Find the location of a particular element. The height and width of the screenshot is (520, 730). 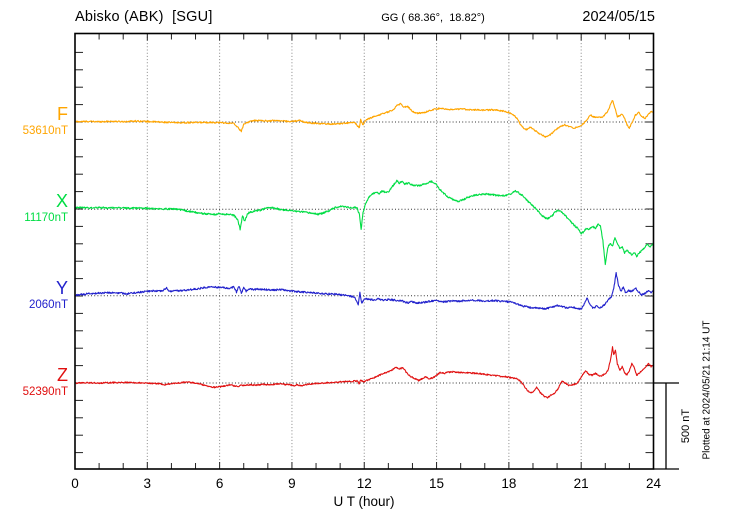

series-Z-baseline-value: 52390nT is located at coordinates (45, 392).